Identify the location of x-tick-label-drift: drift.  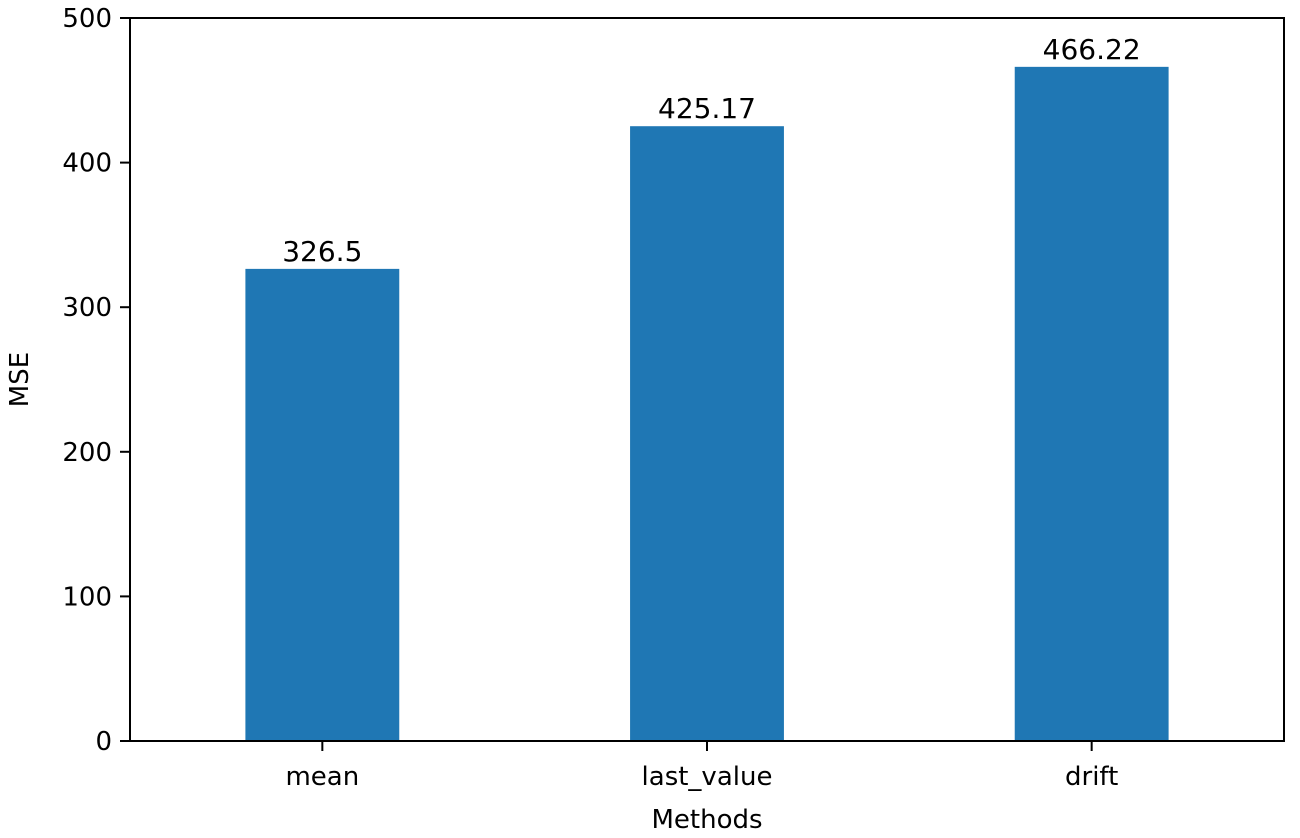
(1091, 777).